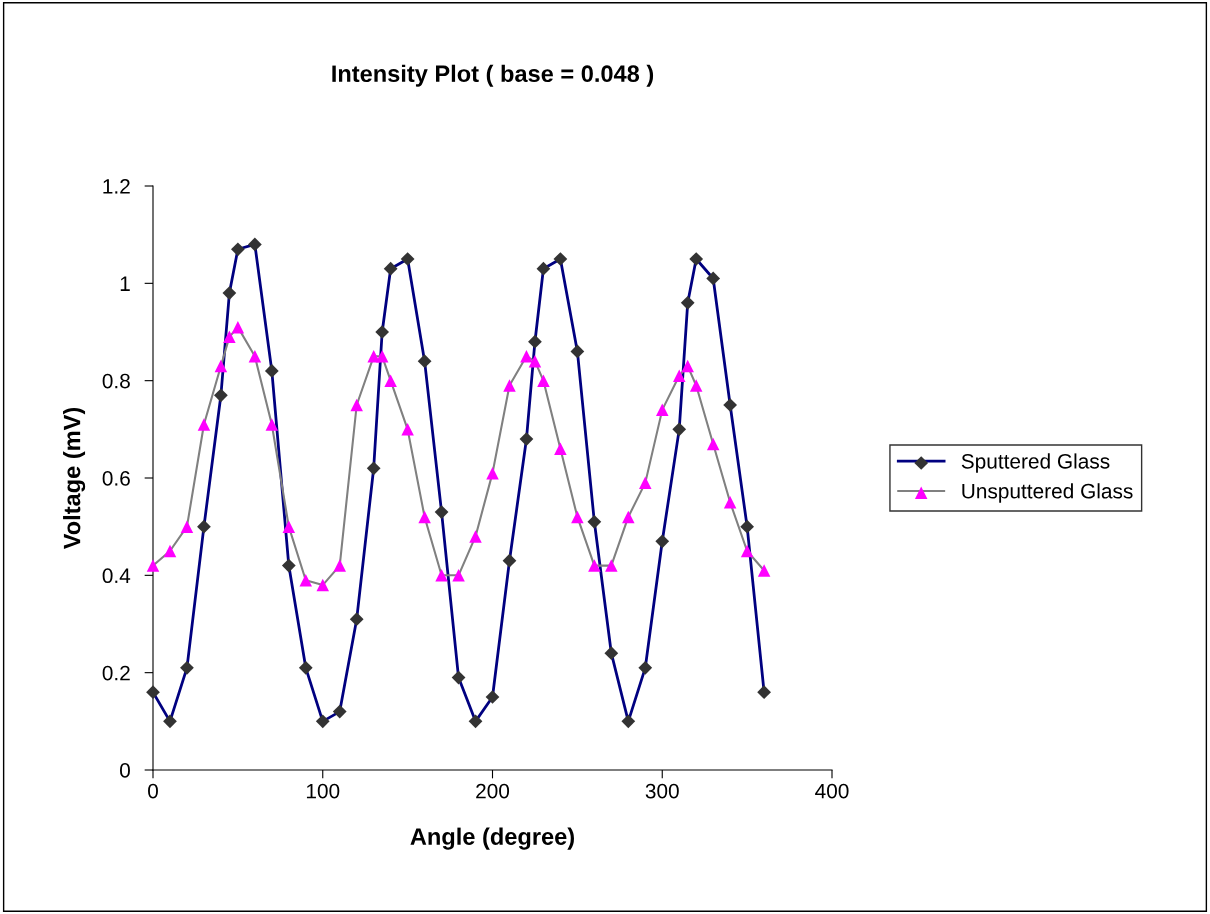 Image resolution: width=1210 pixels, height=914 pixels. What do you see at coordinates (492, 838) in the screenshot?
I see `x-axis-title: Angle (degree)` at bounding box center [492, 838].